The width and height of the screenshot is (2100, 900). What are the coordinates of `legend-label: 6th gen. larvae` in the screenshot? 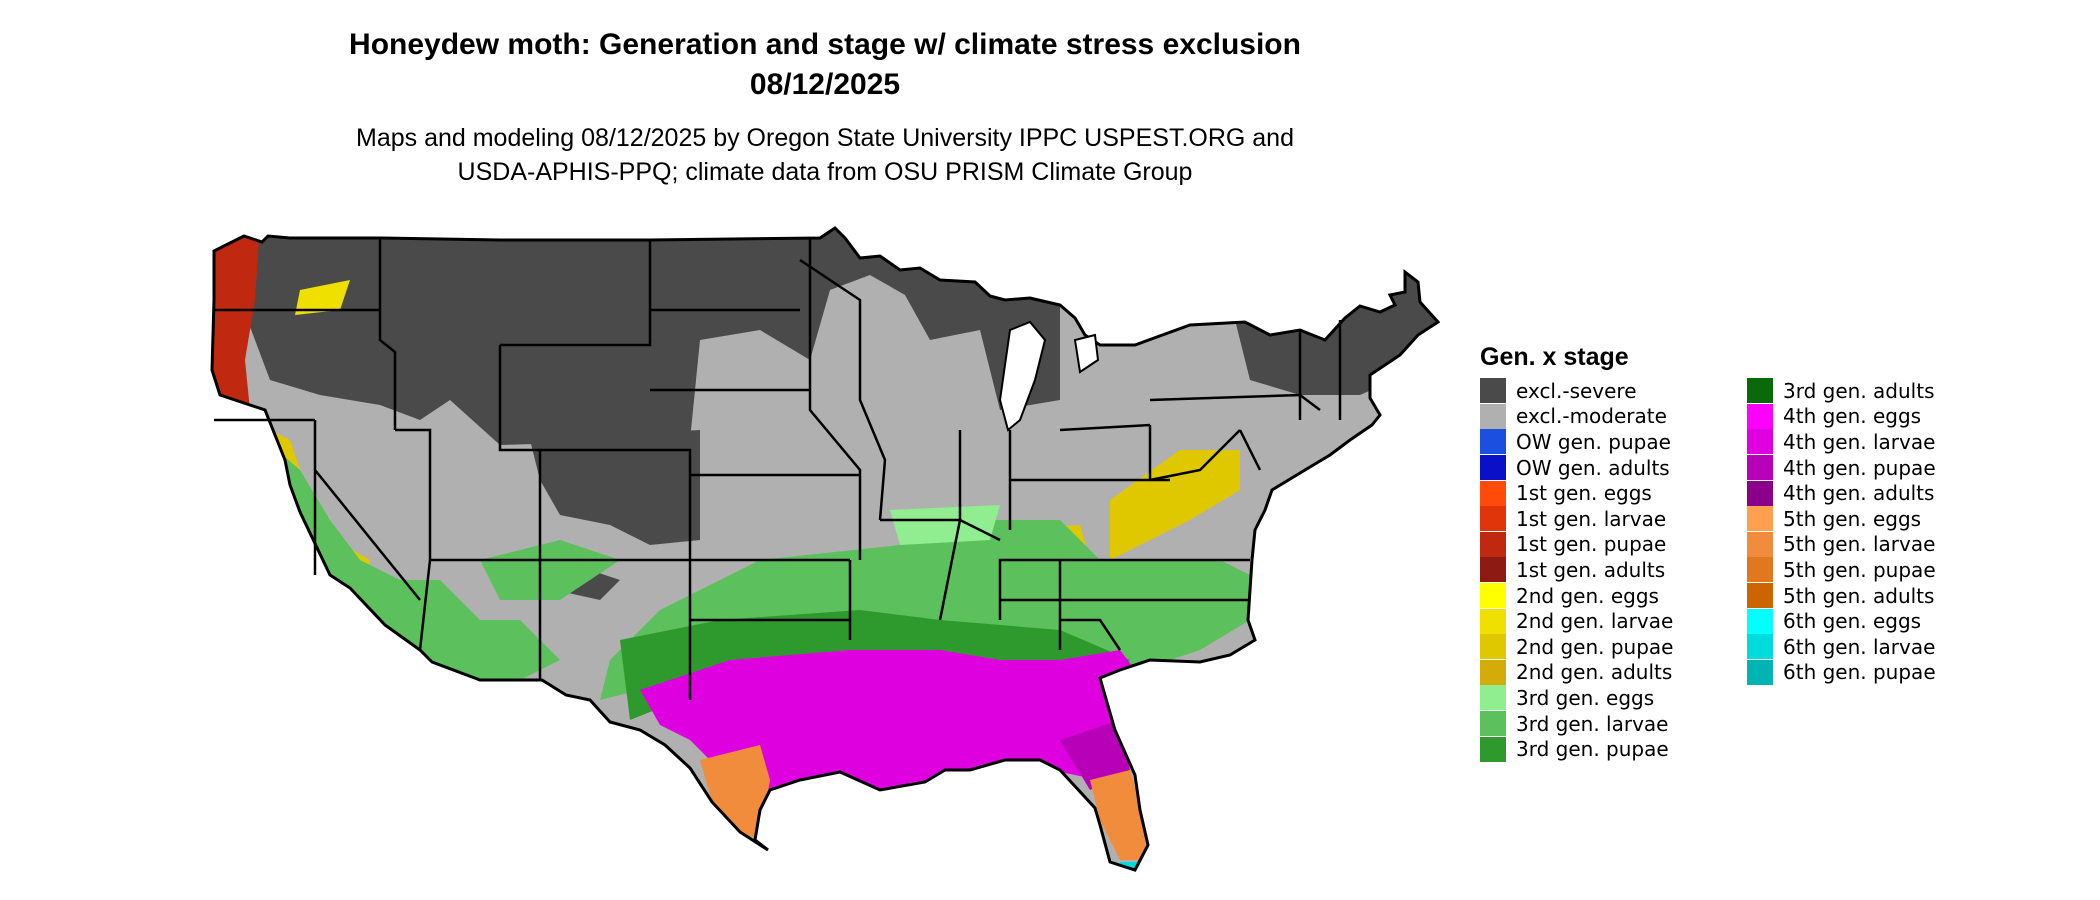 It's located at (1859, 646).